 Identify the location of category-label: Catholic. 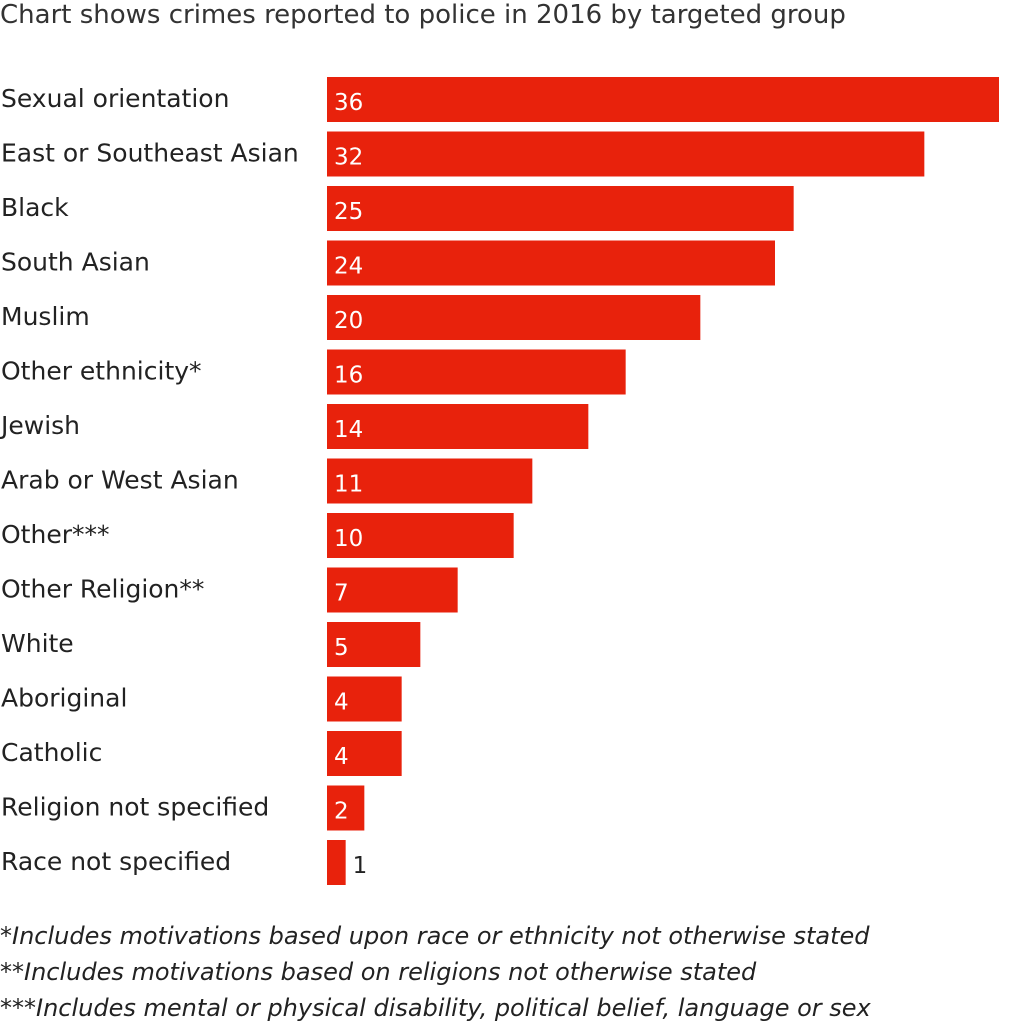
(51, 752).